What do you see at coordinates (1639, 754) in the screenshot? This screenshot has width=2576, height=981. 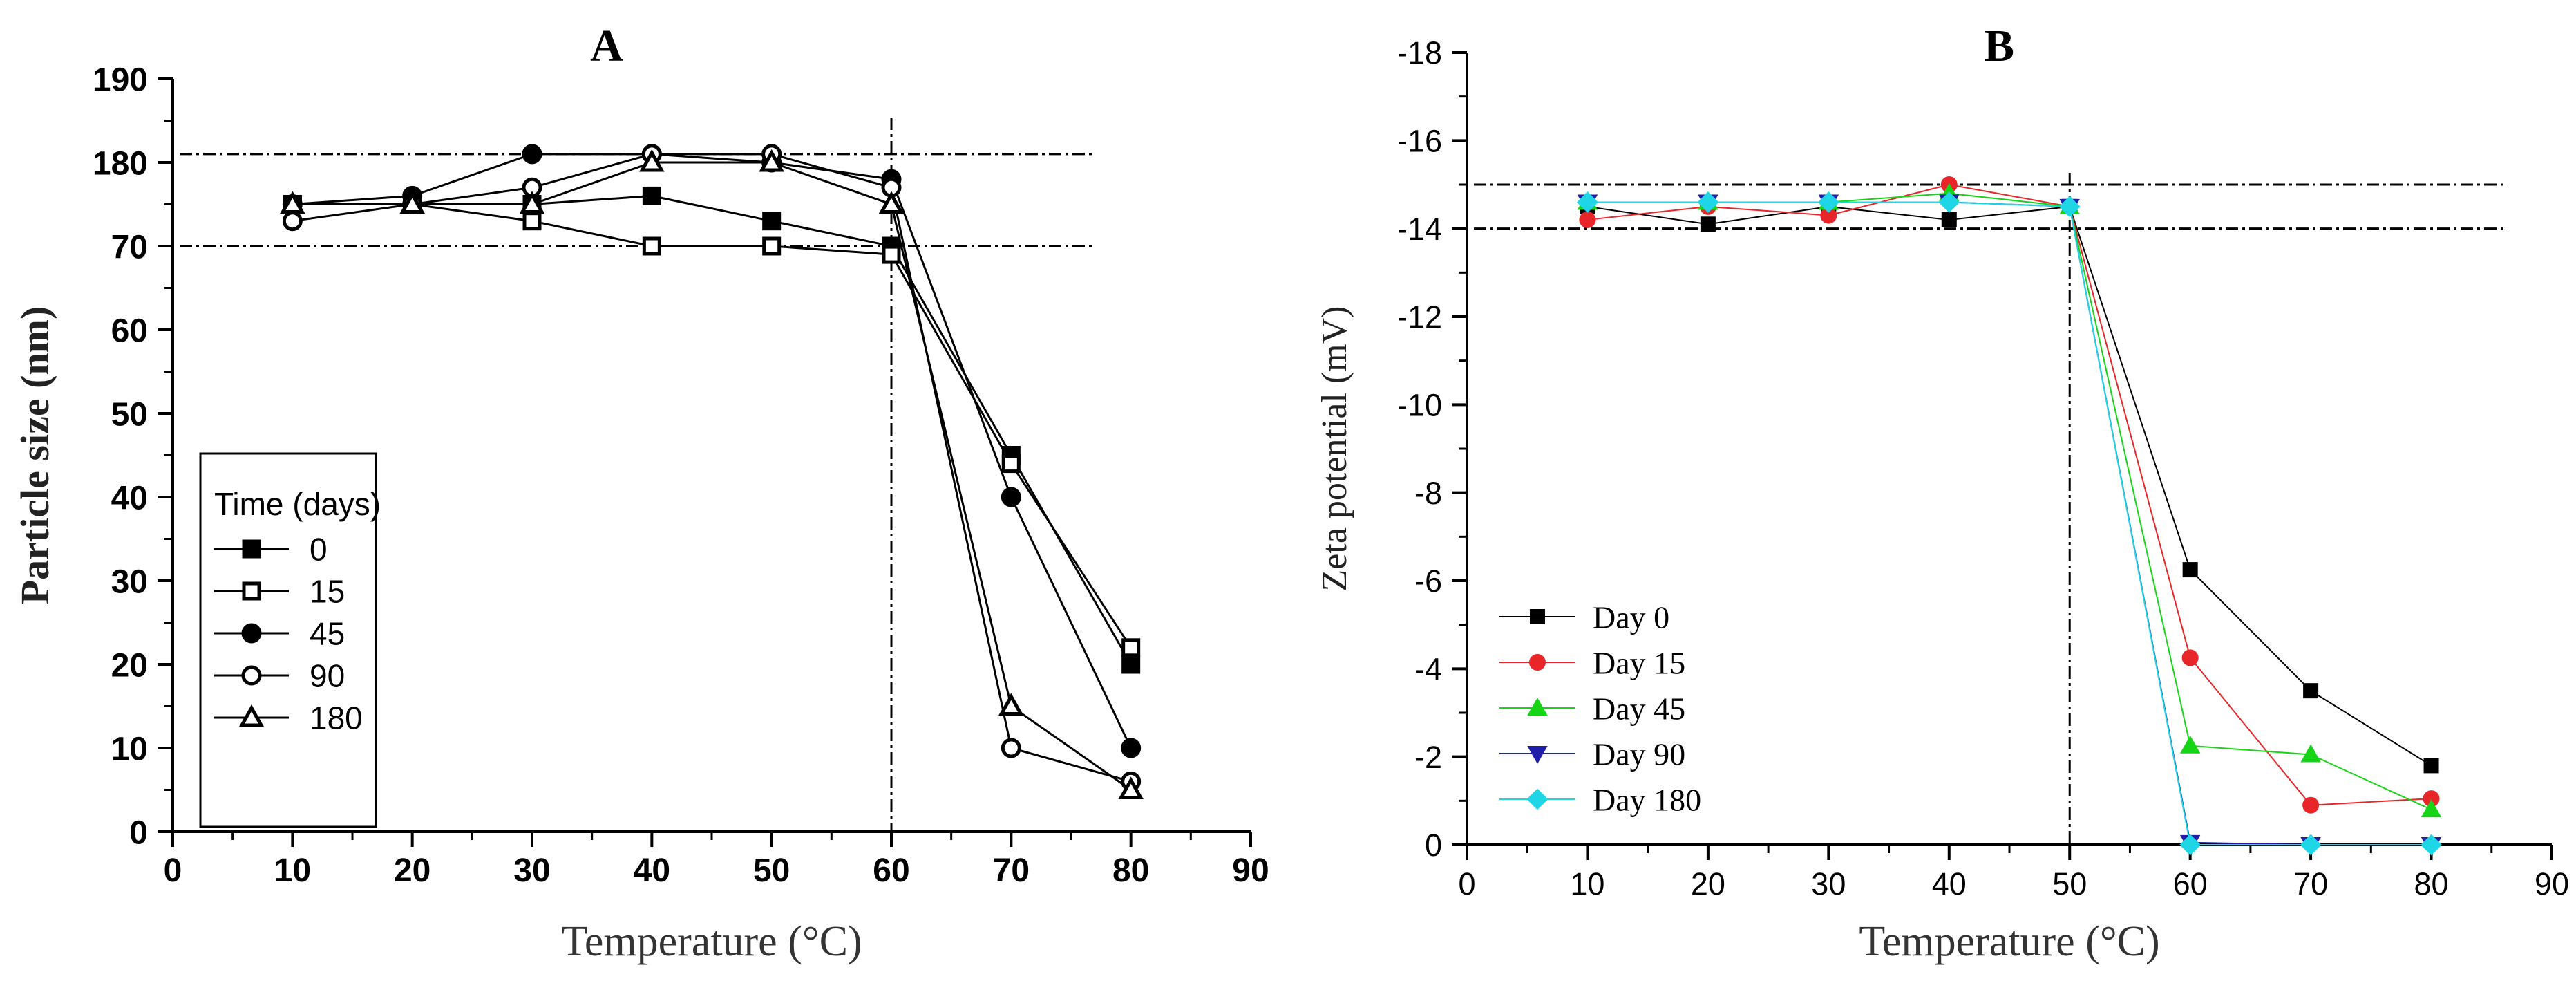 I see `legend-entry-label: Day 90` at bounding box center [1639, 754].